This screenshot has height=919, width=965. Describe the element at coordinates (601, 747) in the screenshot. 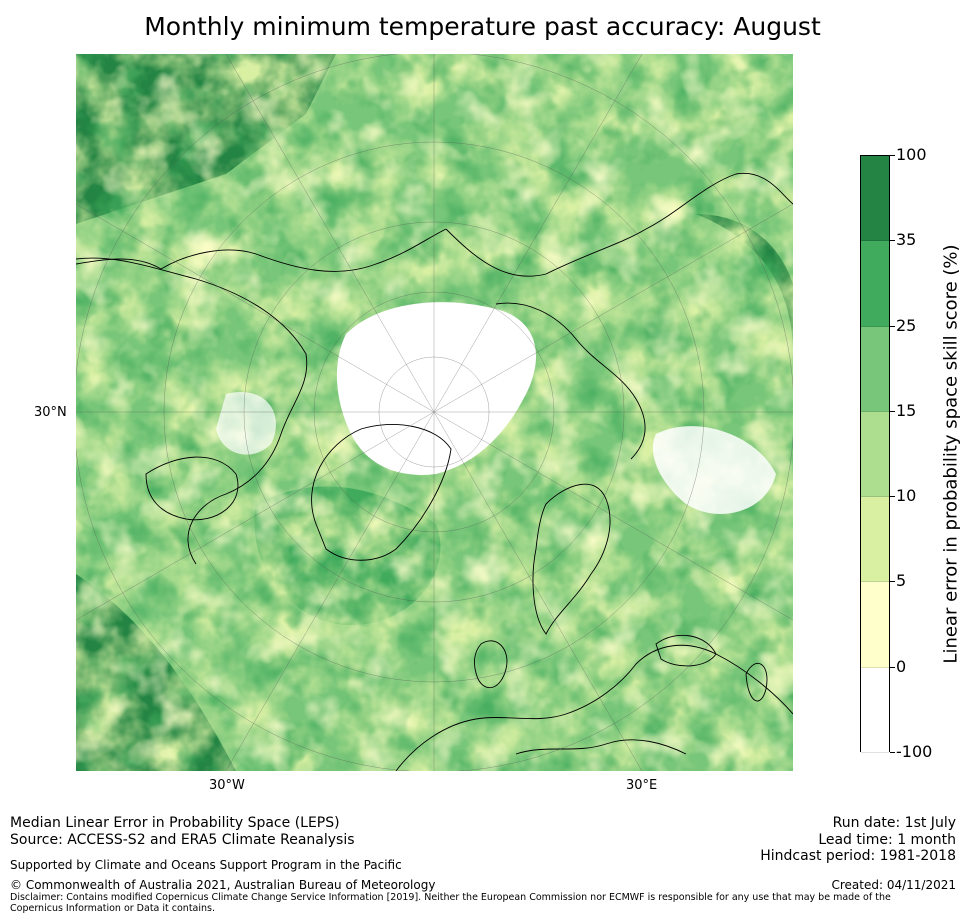

I see `coast-mediterranean` at that location.